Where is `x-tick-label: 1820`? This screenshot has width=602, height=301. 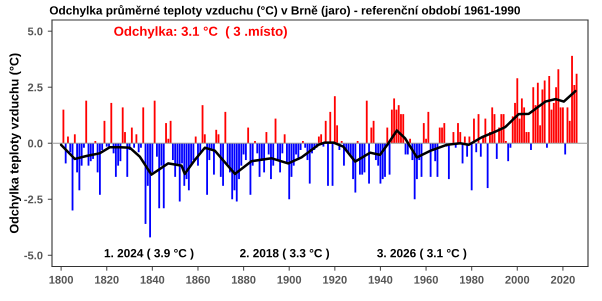 x-tick-label: 1820 is located at coordinates (107, 280).